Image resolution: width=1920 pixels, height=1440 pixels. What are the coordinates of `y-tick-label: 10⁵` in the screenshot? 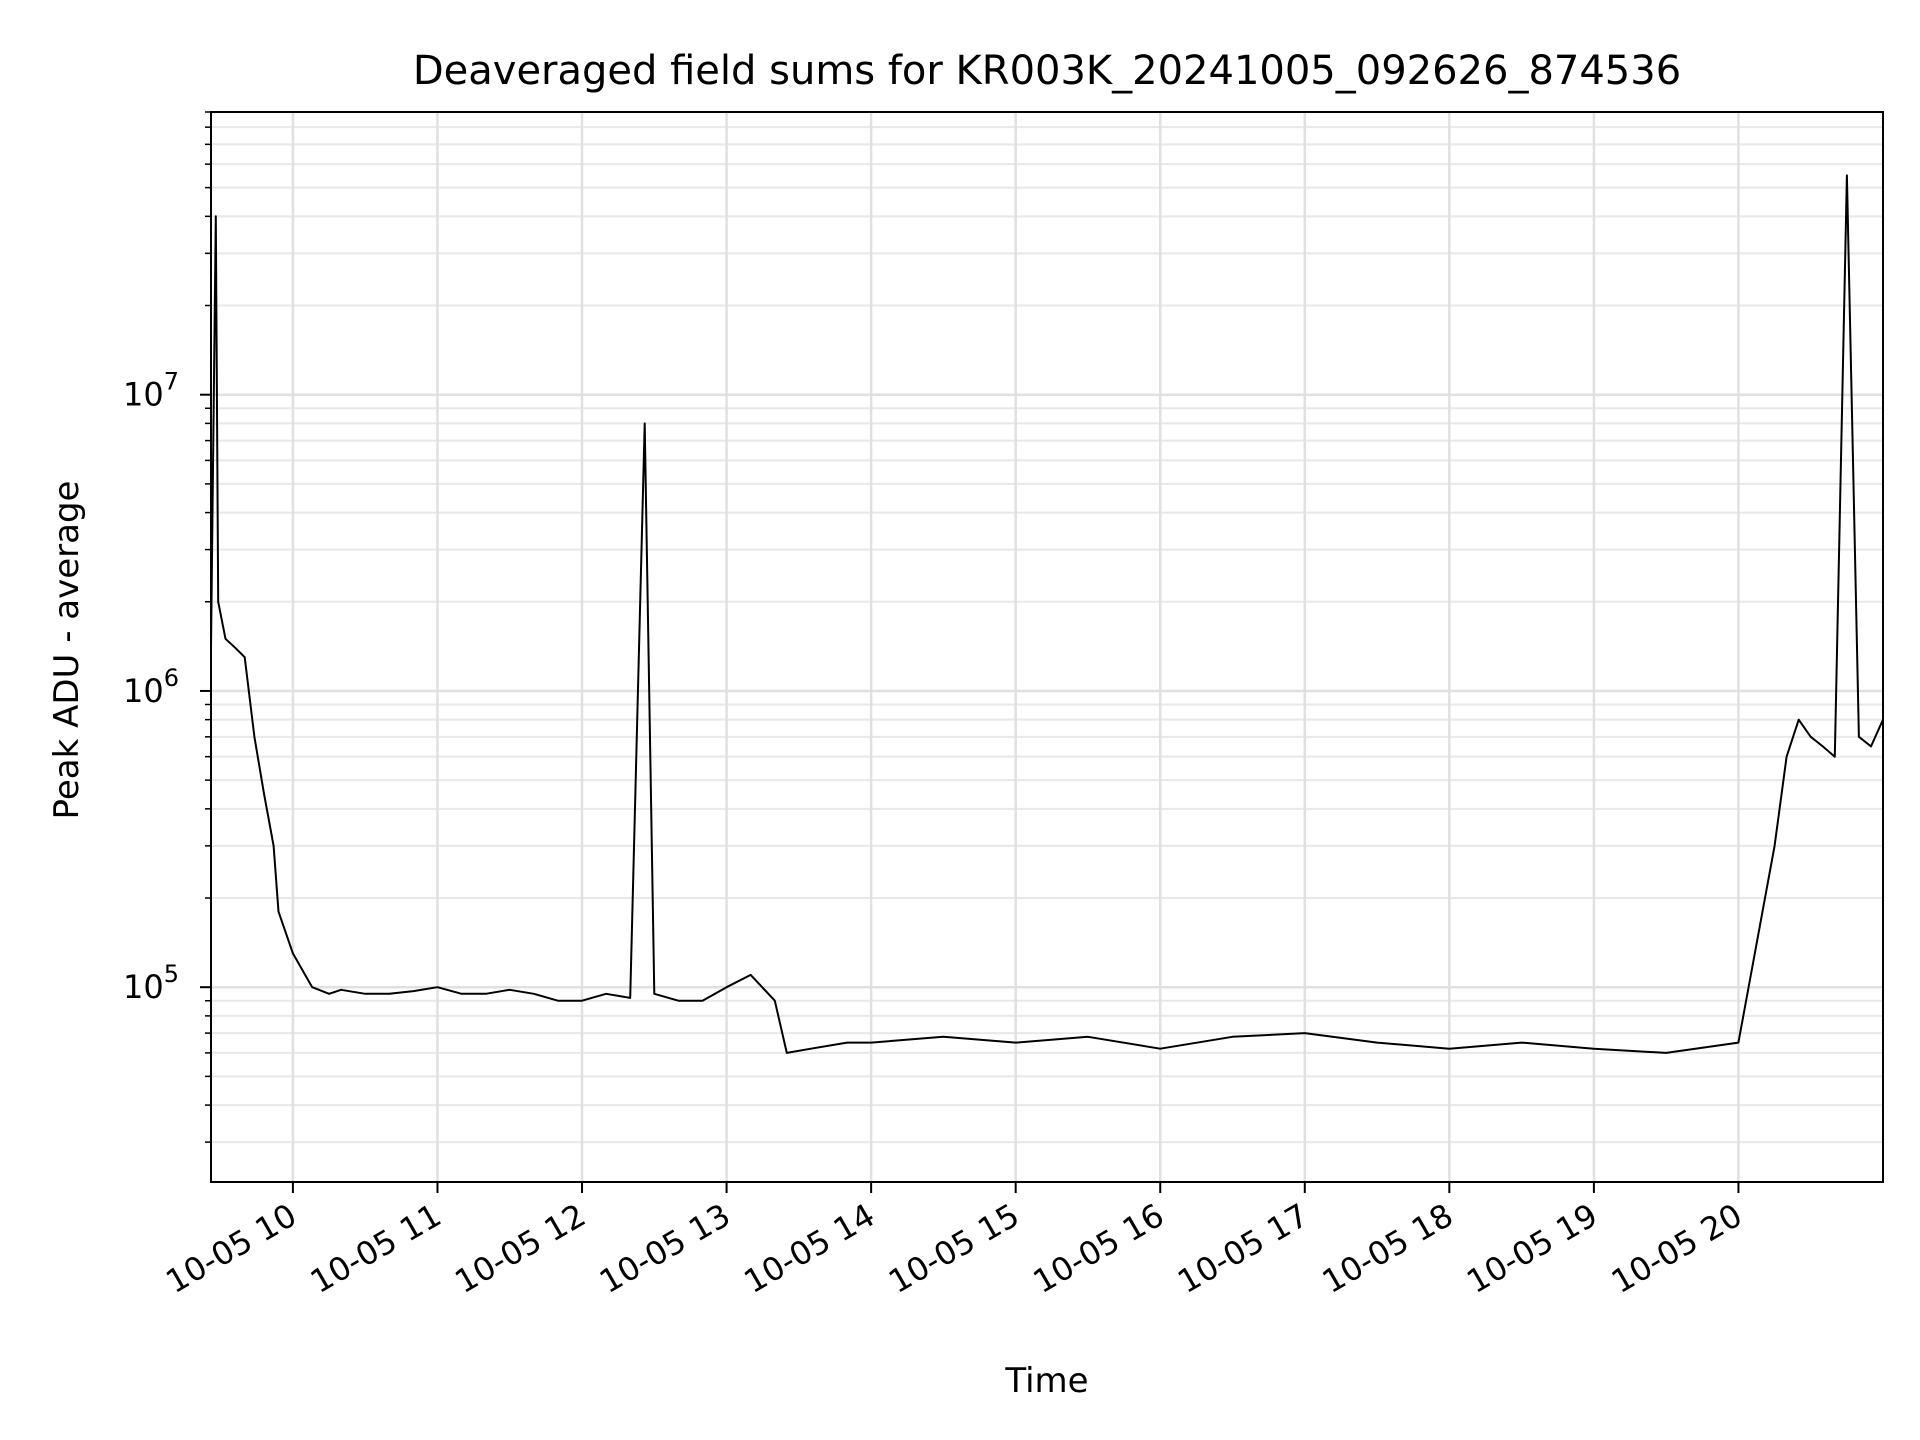 It's located at (151, 983).